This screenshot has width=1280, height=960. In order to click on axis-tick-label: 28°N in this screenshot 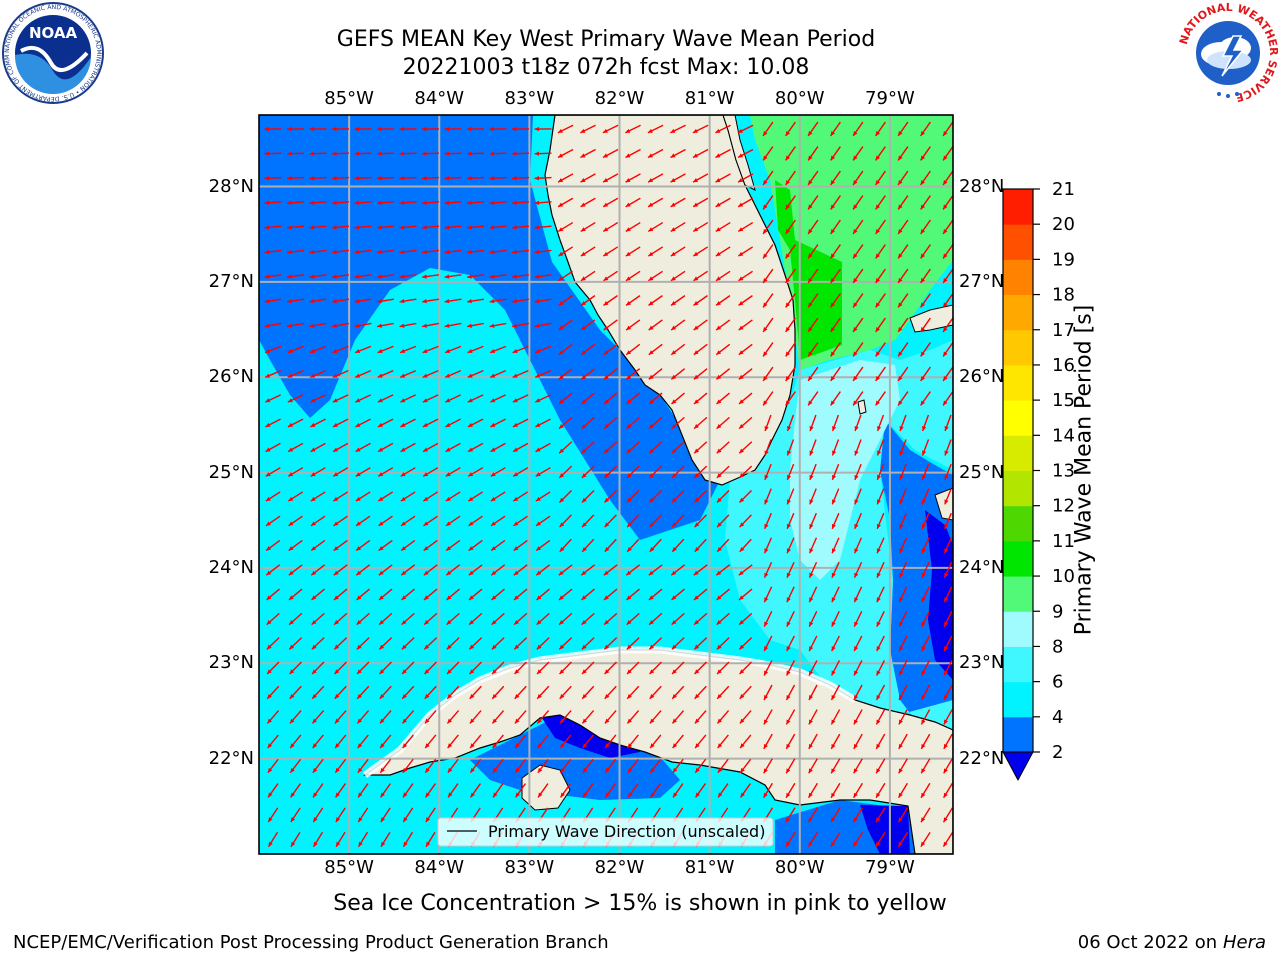, I will do `click(231, 186)`.